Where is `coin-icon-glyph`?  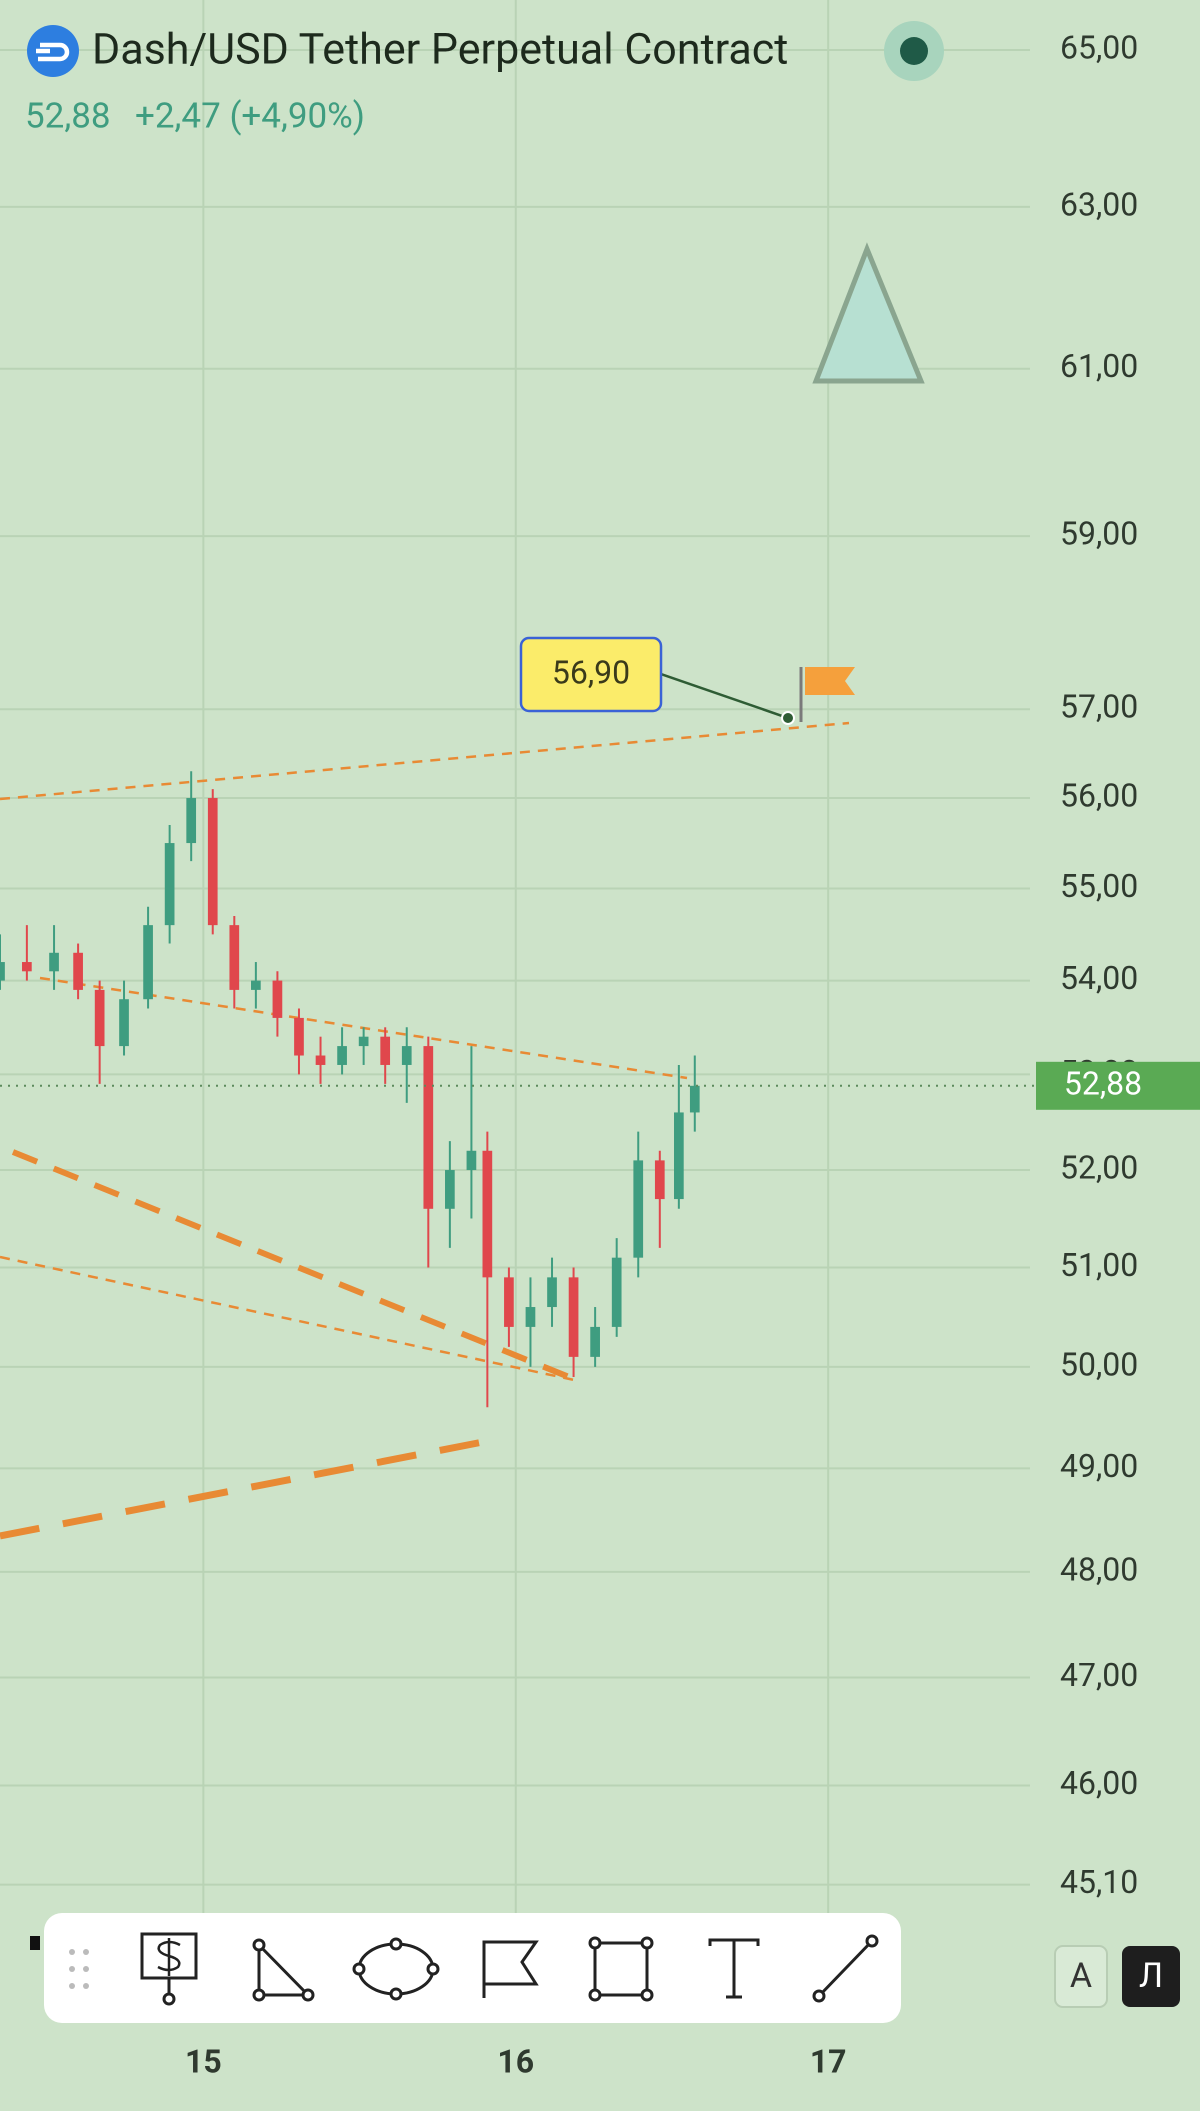
coin-icon-glyph is located at coordinates (53, 52).